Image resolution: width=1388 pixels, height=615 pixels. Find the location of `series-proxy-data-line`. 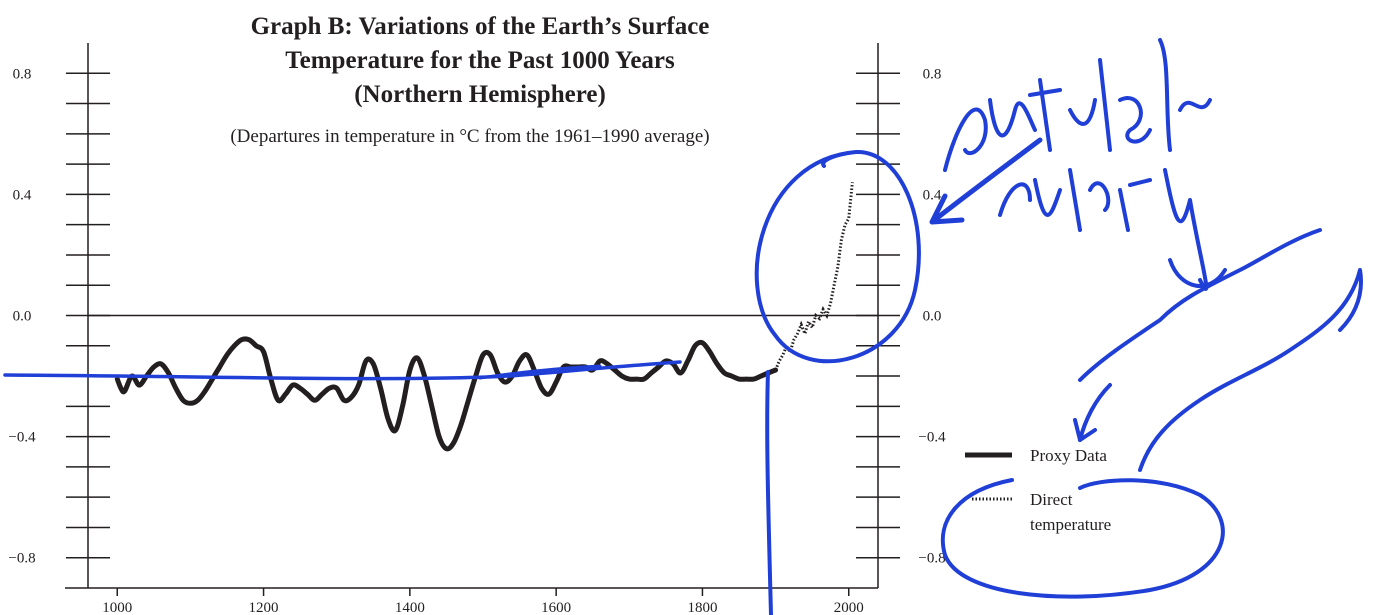

series-proxy-data-line is located at coordinates (446, 394).